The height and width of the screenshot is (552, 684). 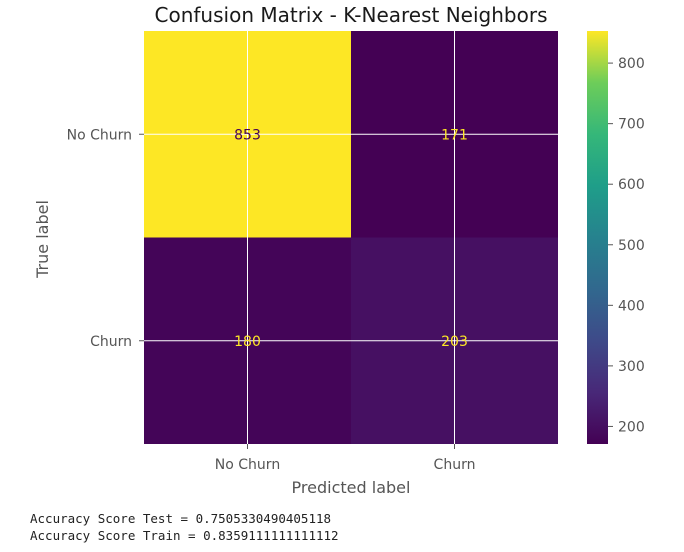 What do you see at coordinates (345, 458) in the screenshot?
I see `x-axis-ticks: No Churn Churn` at bounding box center [345, 458].